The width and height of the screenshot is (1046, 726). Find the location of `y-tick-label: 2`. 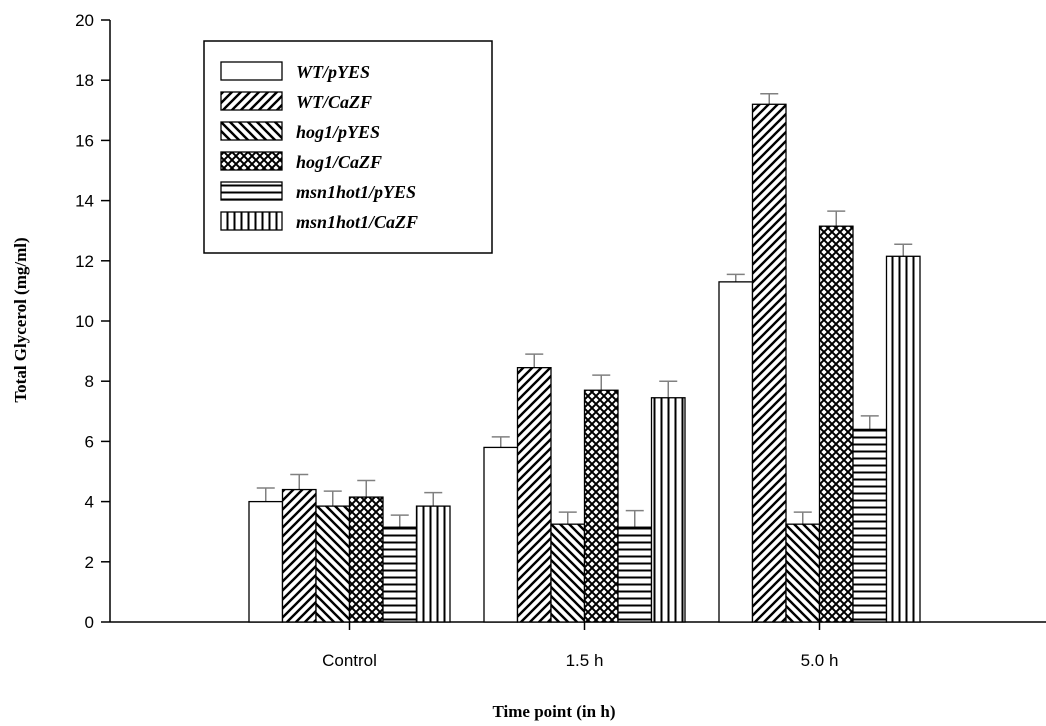

y-tick-label: 2 is located at coordinates (89, 562).